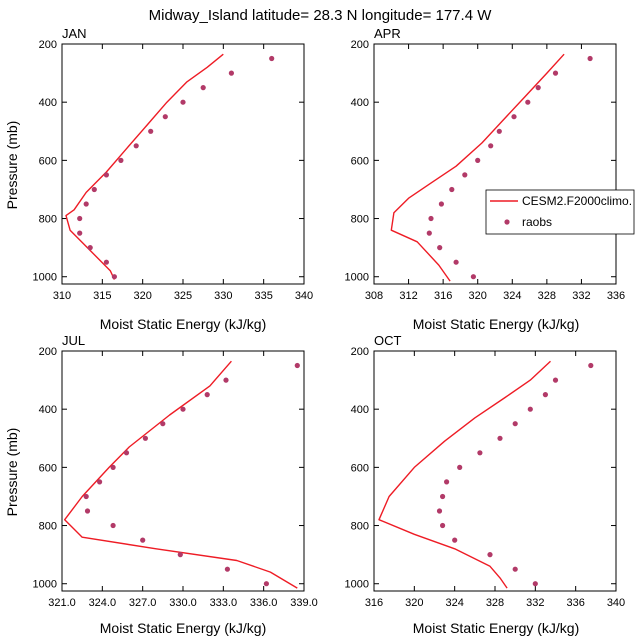  What do you see at coordinates (388, 340) in the screenshot?
I see `panel-label-oct: OCT` at bounding box center [388, 340].